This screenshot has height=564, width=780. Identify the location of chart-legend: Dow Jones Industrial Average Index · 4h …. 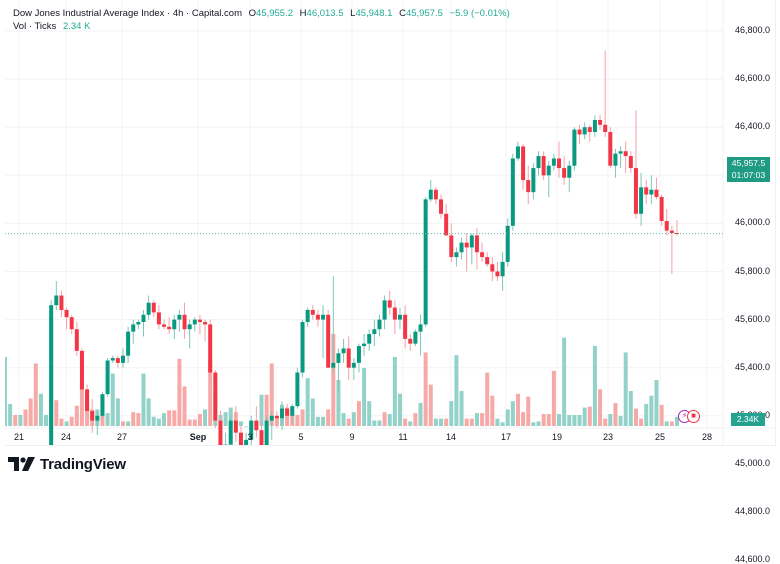
(261, 20).